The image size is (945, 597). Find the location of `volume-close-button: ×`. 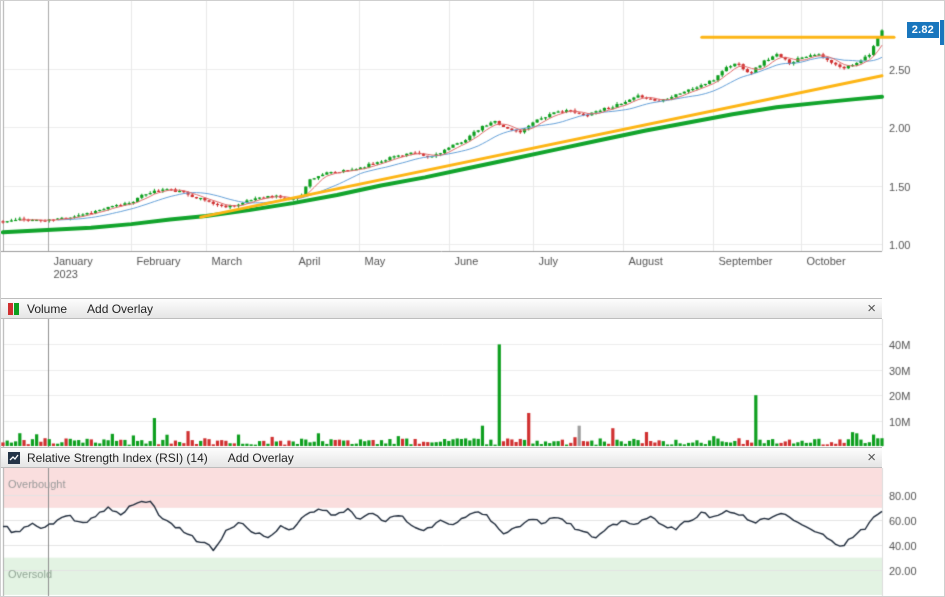

volume-close-button: × is located at coordinates (871, 308).